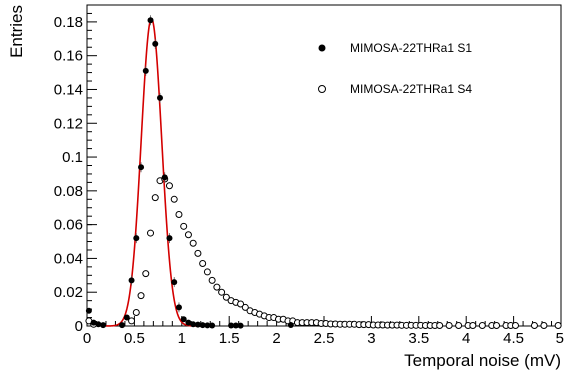  What do you see at coordinates (229, 338) in the screenshot?
I see `x-tick-label: 1.5` at bounding box center [229, 338].